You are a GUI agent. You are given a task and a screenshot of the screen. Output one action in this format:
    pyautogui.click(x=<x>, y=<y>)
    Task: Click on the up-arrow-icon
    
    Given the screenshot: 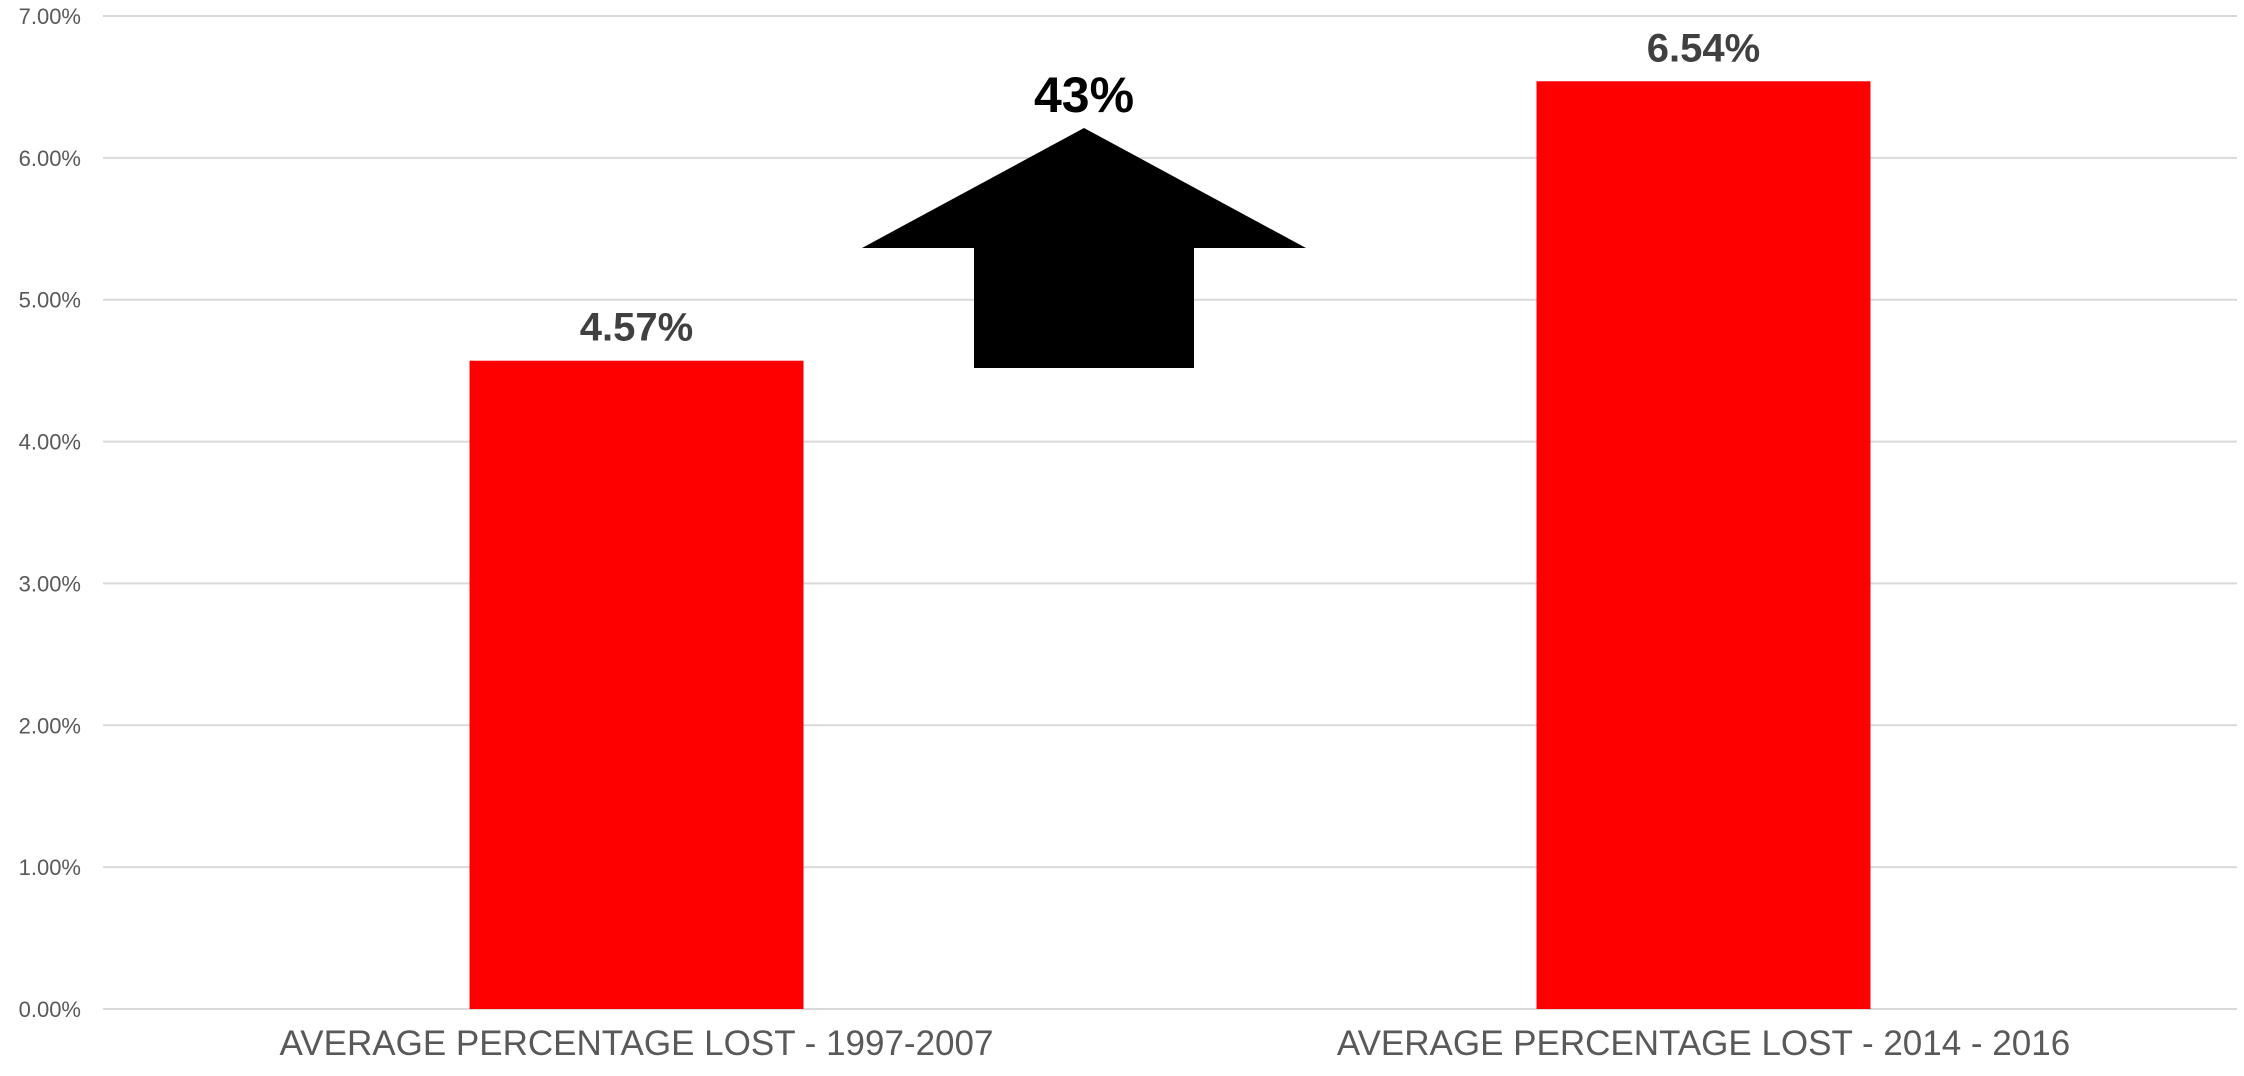 What is the action you would take?
    pyautogui.click(x=1084, y=248)
    